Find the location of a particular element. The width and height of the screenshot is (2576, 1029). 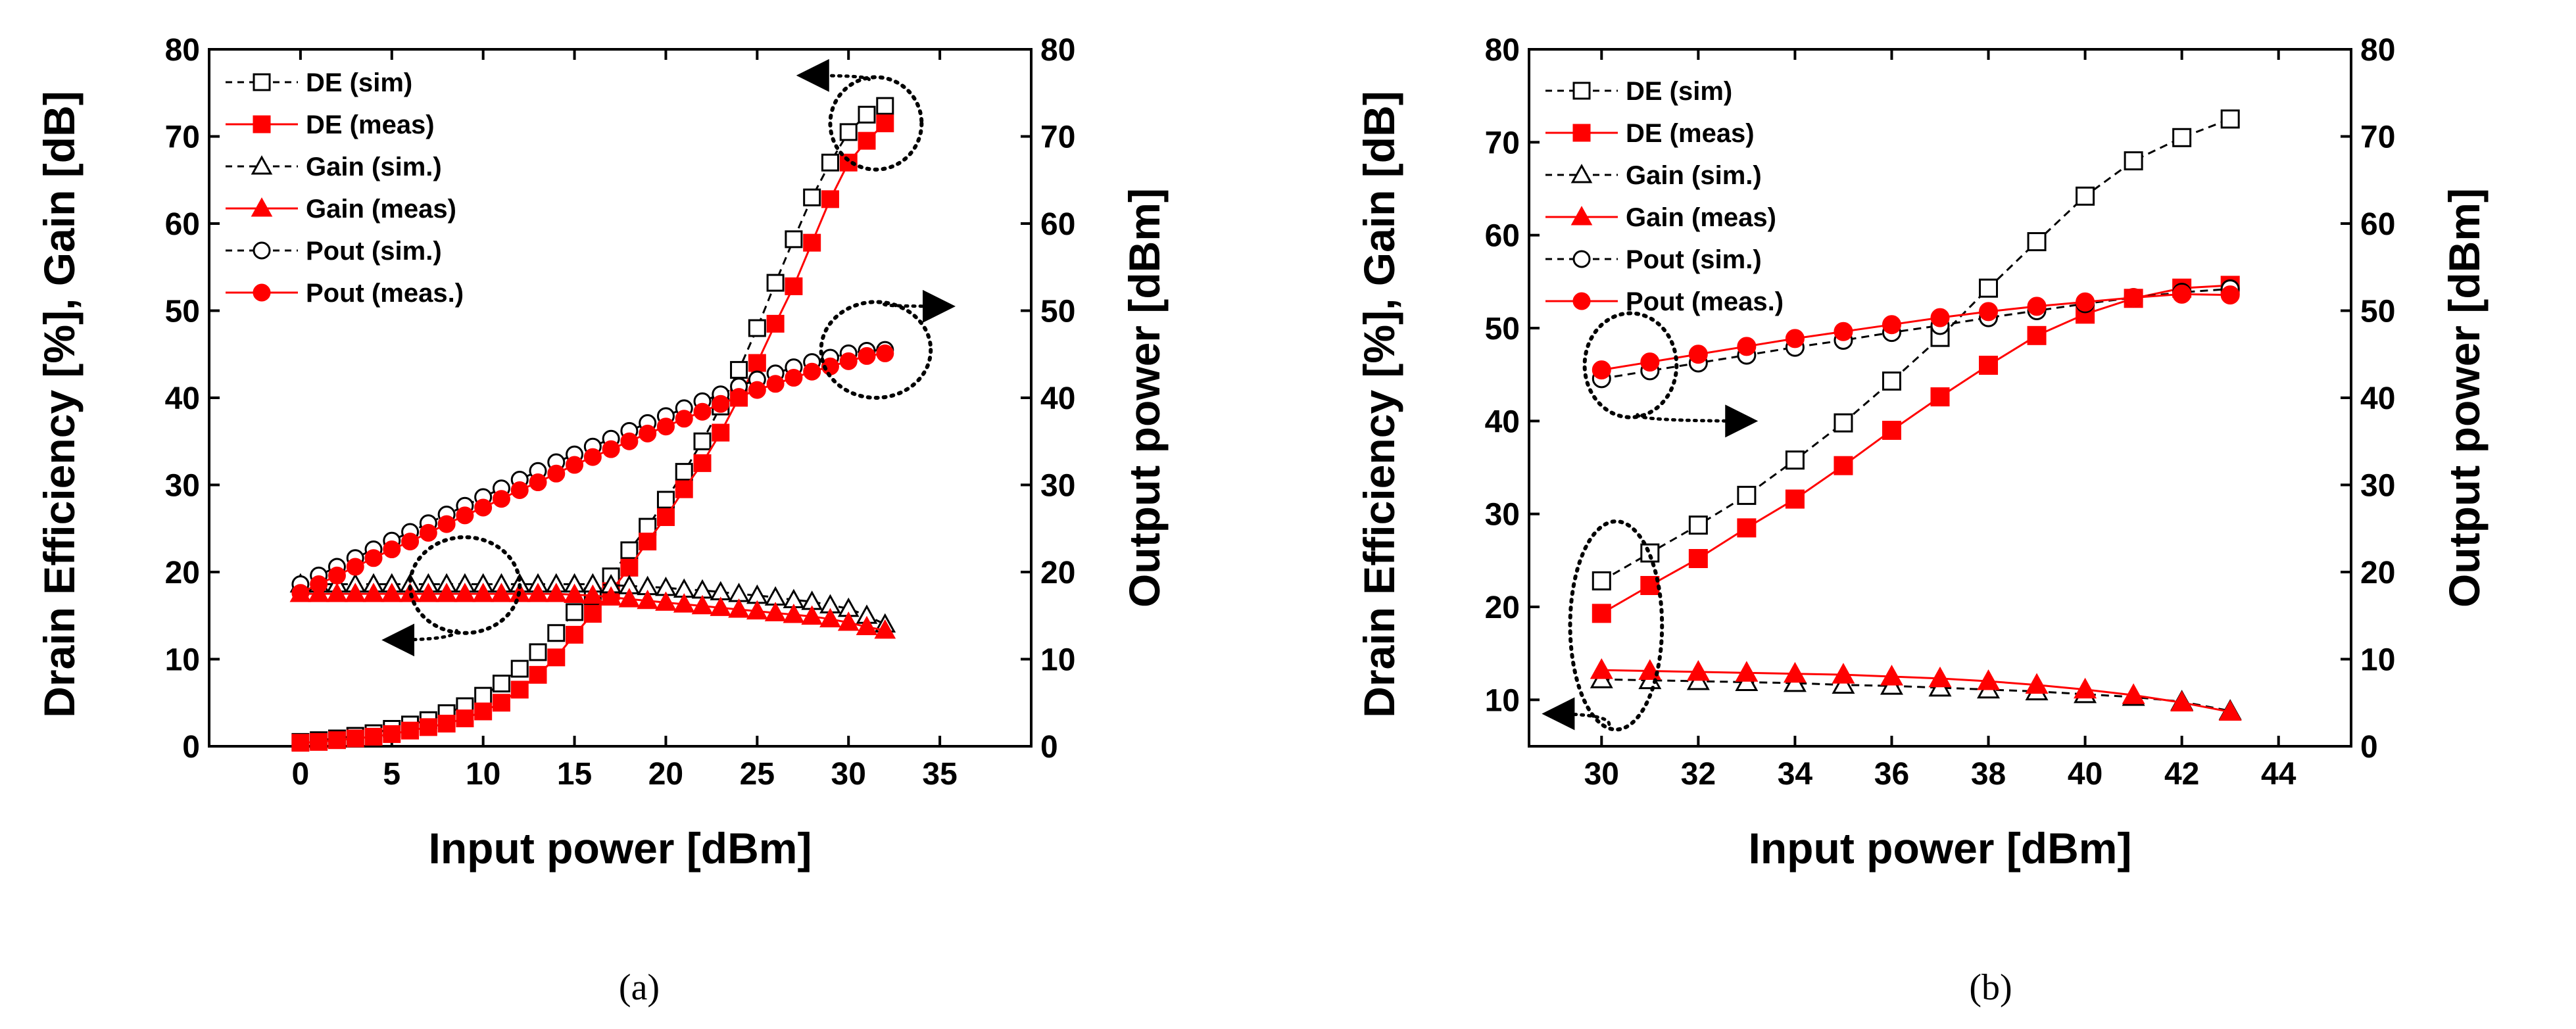

legend-item-de-sim: DE (sim) is located at coordinates (1638, 91).